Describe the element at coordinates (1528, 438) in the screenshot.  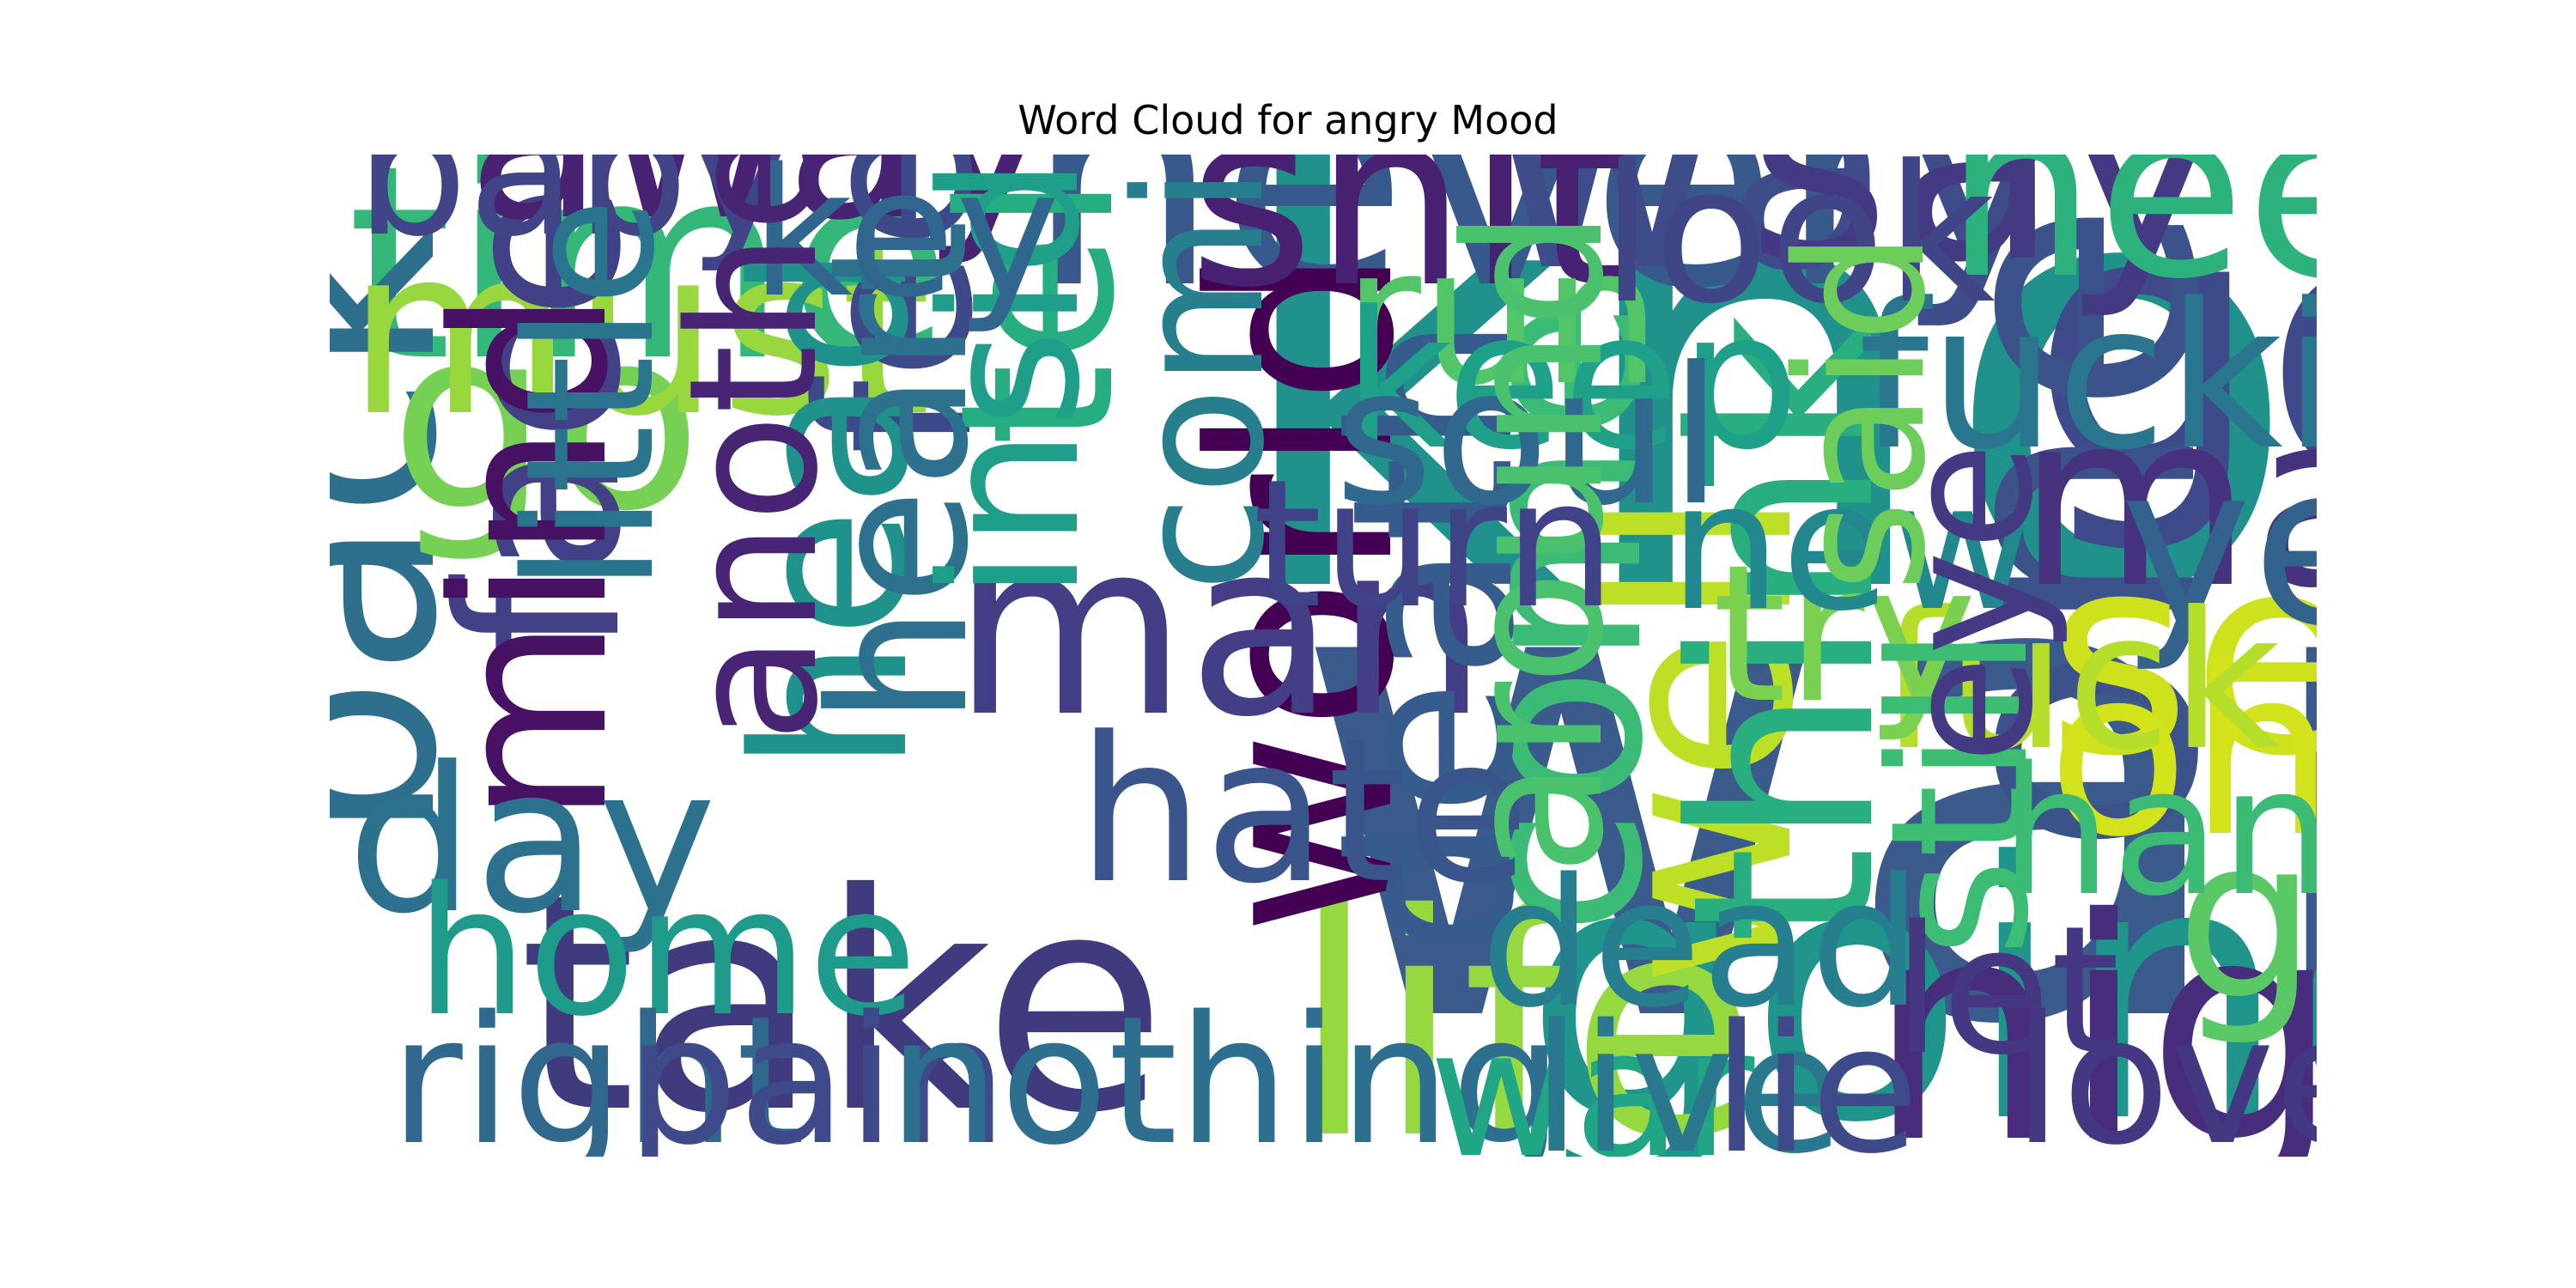
I see `word-soul: soul` at that location.